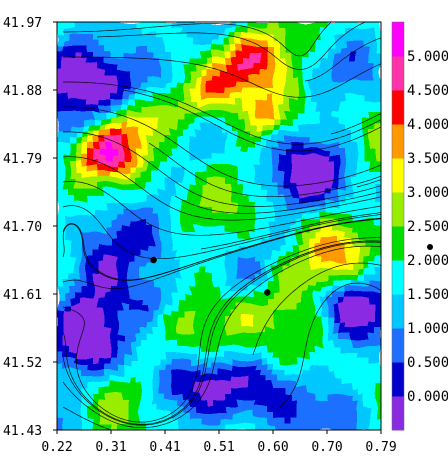 The image size is (448, 463). Describe the element at coordinates (272, 447) in the screenshot. I see `x-tick-label: 0.60` at that location.